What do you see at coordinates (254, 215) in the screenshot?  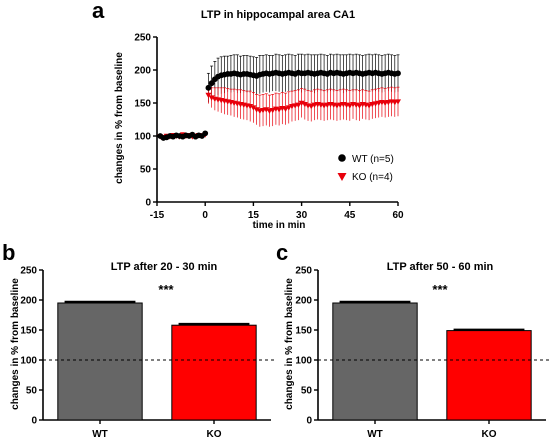 I see `chart-a-x-tick-label: 15` at bounding box center [254, 215].